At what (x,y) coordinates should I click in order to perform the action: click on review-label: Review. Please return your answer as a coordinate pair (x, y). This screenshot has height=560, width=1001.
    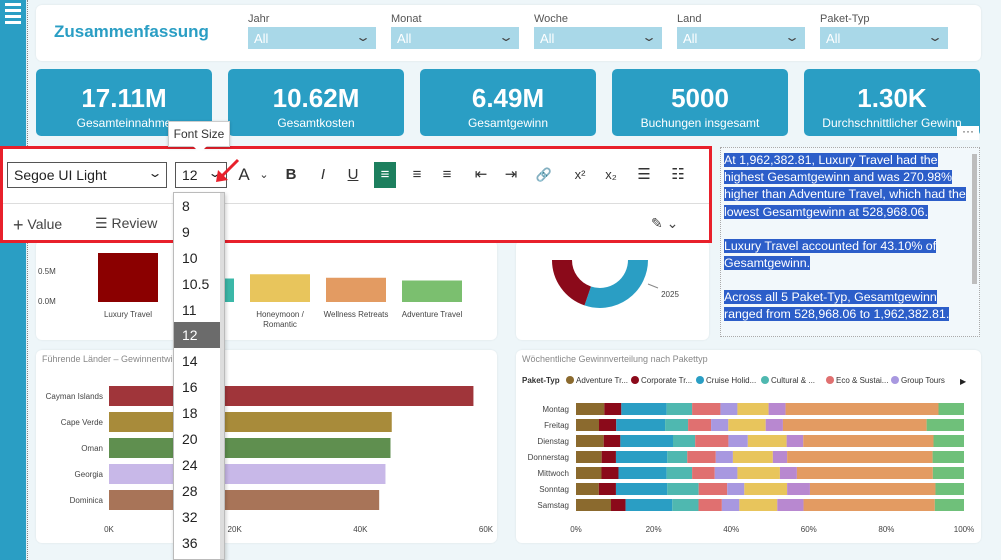
    Looking at the image, I should click on (134, 223).